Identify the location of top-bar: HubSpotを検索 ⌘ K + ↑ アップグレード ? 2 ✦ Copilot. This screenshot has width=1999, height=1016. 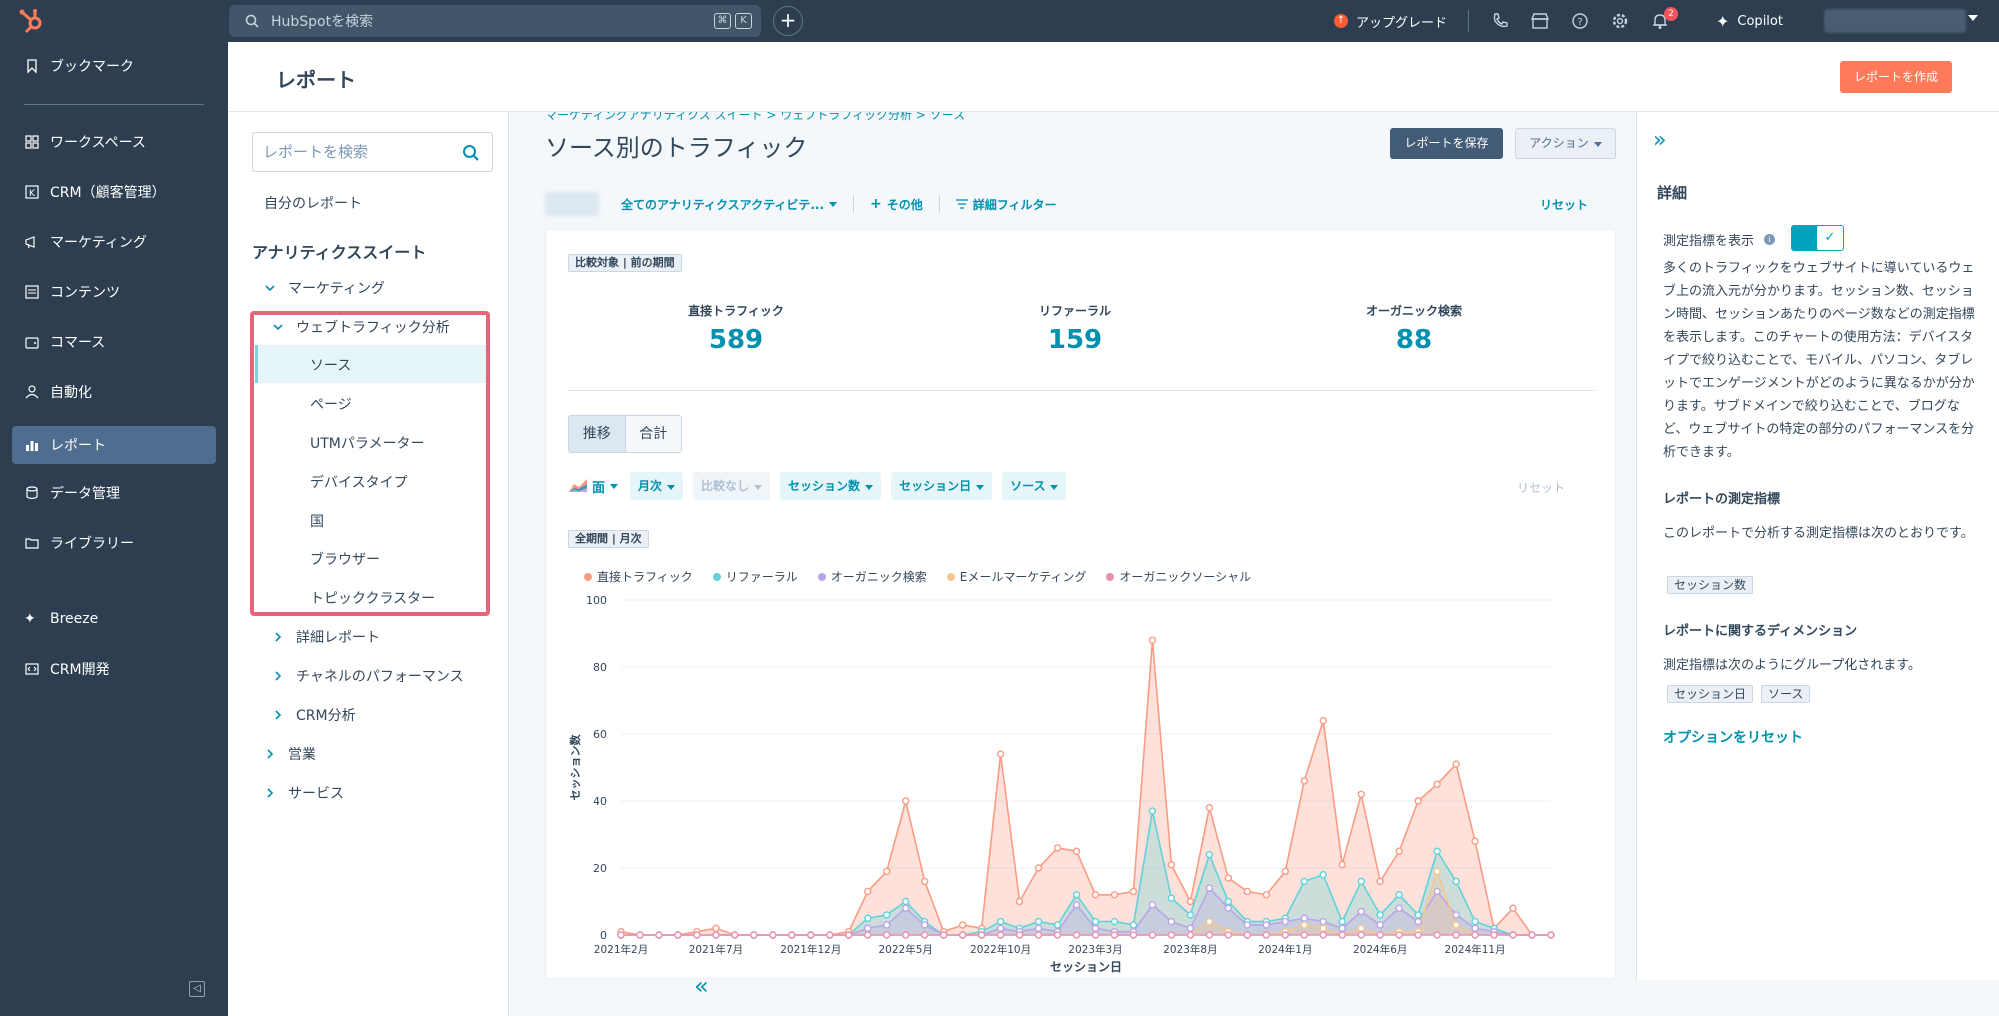
(999, 21).